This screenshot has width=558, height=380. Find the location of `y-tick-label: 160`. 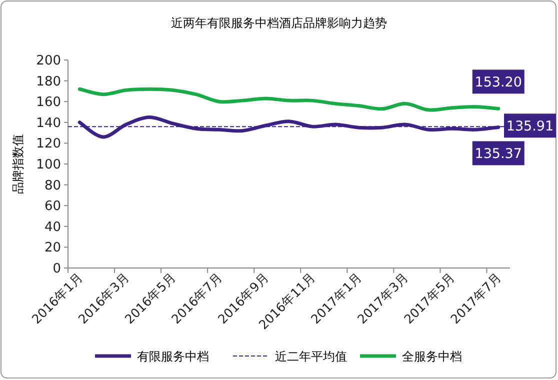

y-tick-label: 160 is located at coordinates (48, 102).